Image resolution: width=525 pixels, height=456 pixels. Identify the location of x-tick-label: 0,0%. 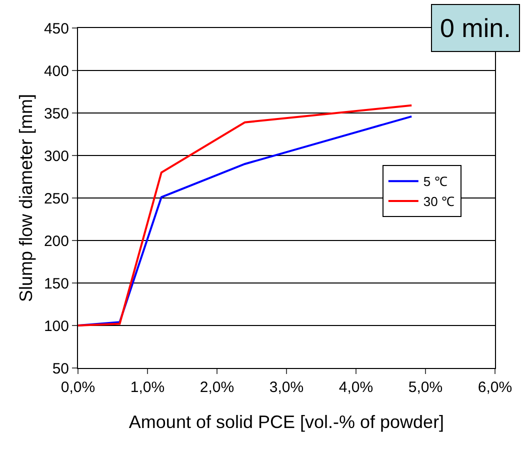
(78, 387).